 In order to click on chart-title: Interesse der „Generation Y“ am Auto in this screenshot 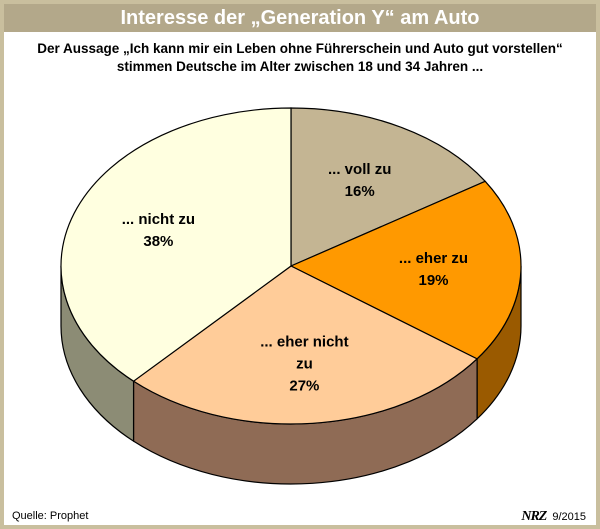, I will do `click(300, 18)`.